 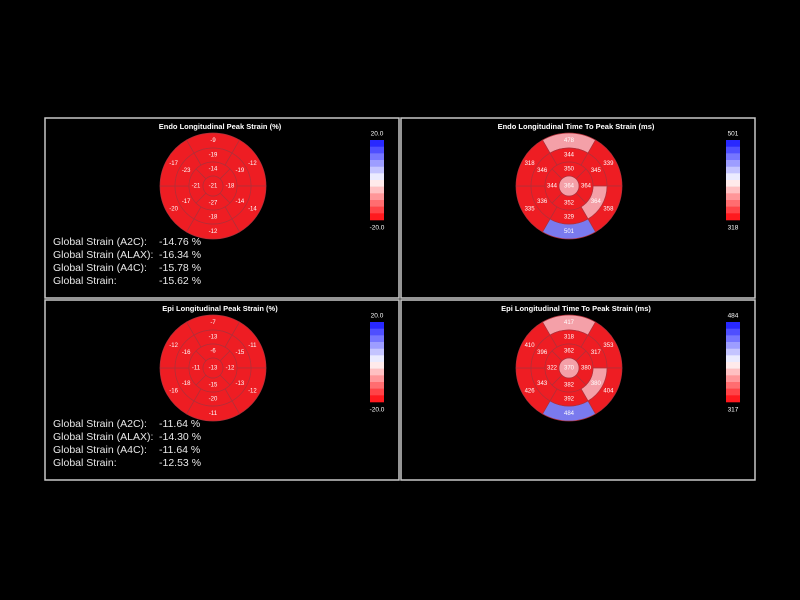 I want to click on panel-title: Endo Longitudinal Peak Strain (%), so click(x=220, y=126).